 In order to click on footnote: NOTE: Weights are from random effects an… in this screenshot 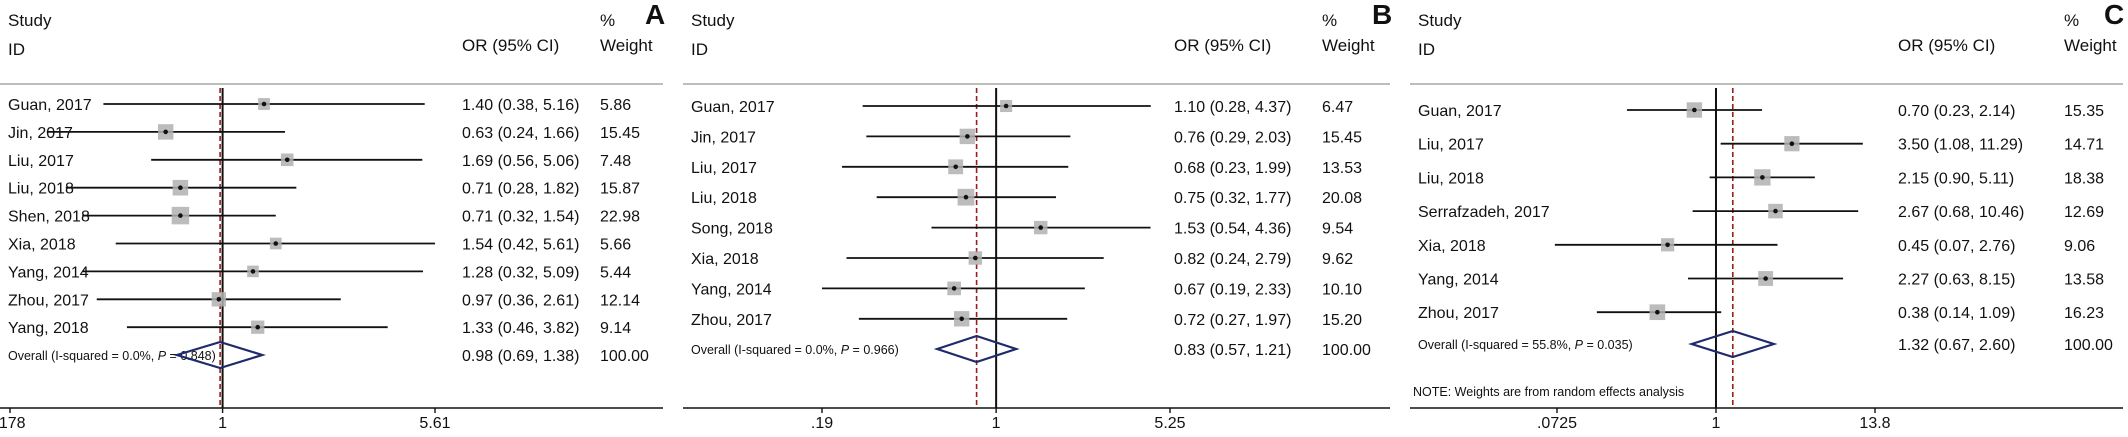, I will do `click(1548, 392)`.